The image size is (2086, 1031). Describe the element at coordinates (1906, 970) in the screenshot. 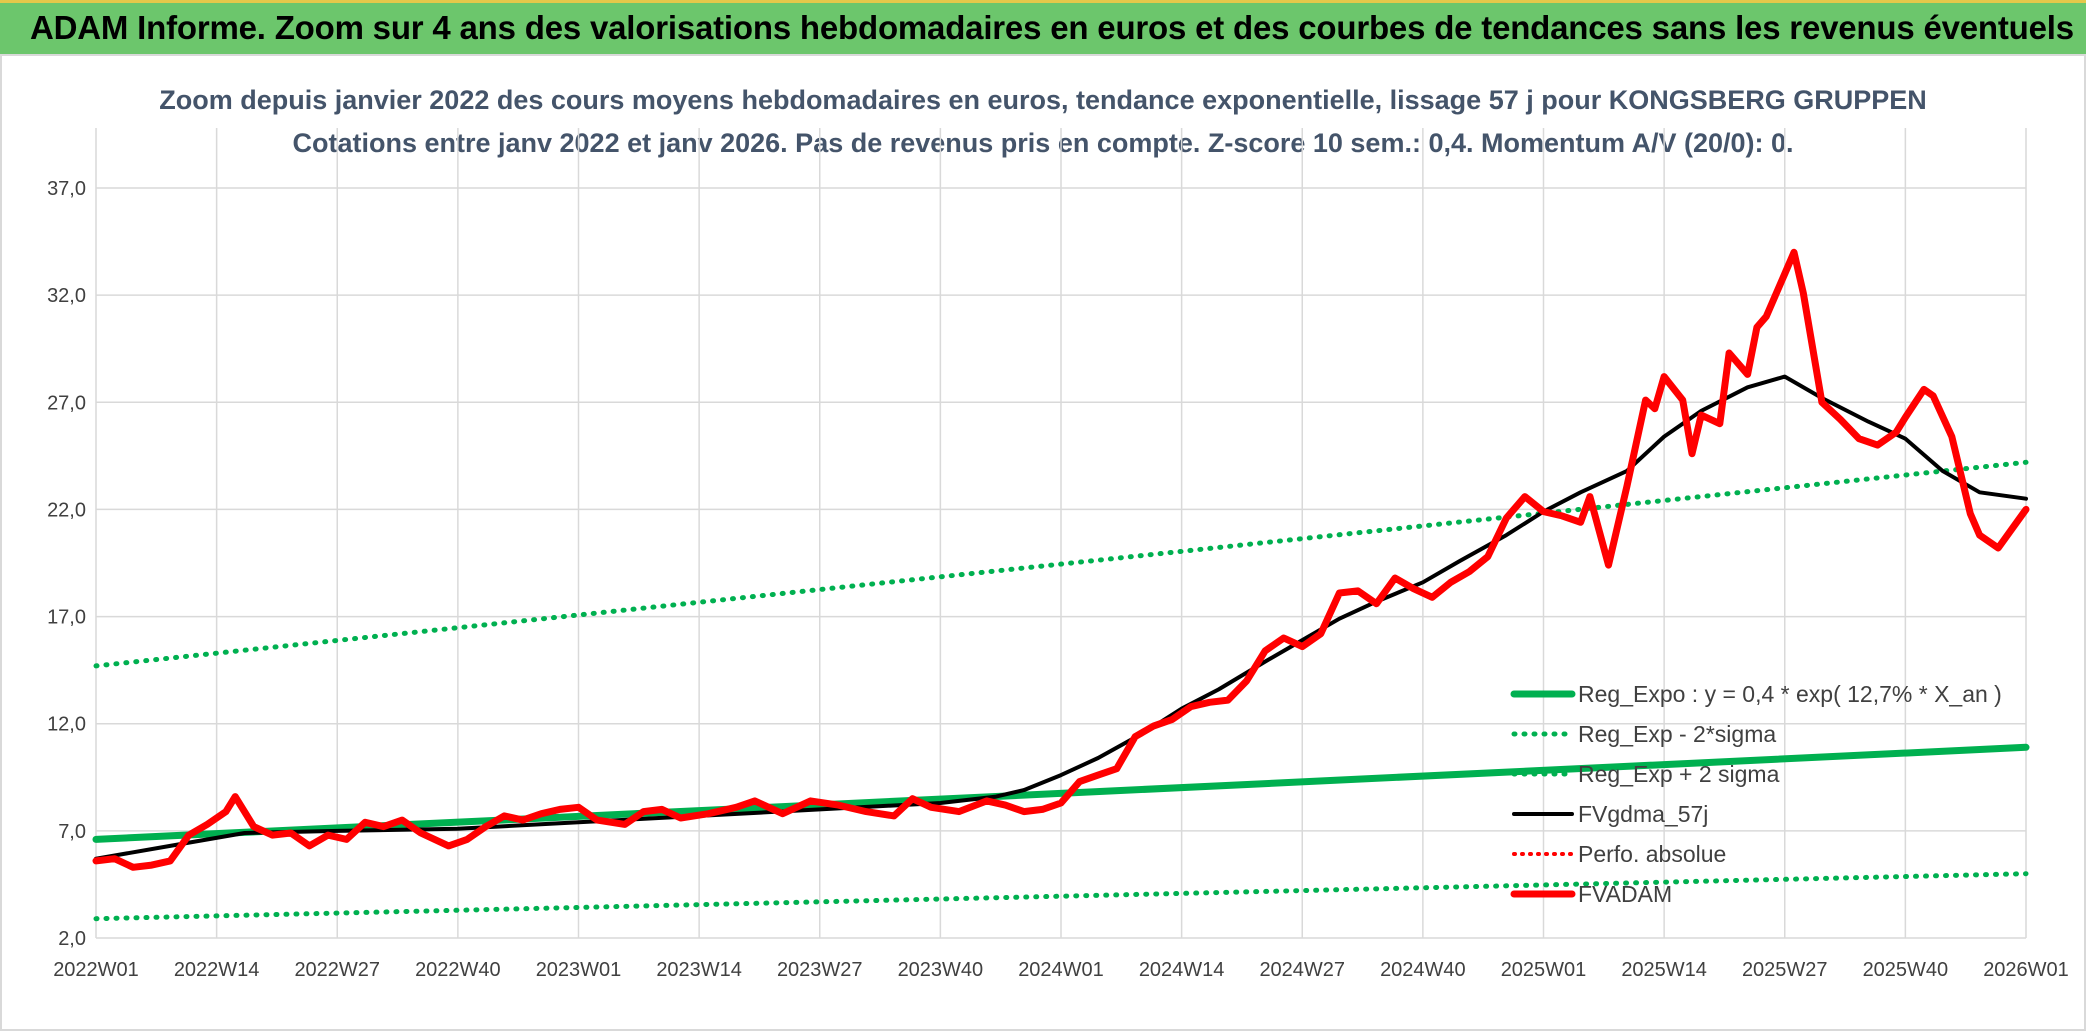

I see `x-tick-label: 2025W40` at that location.